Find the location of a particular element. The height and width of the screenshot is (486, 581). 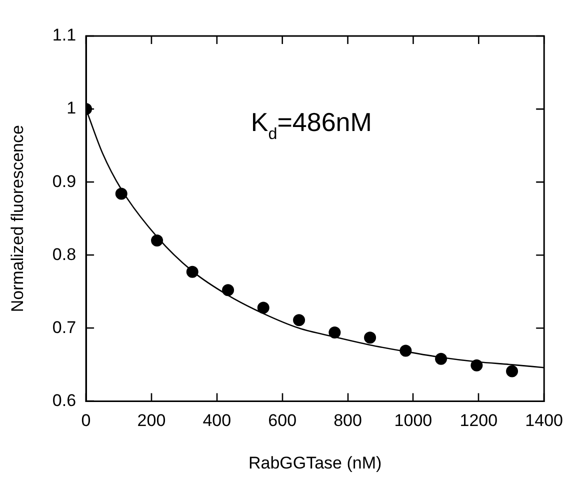

x-tick-label: 400 is located at coordinates (217, 420).